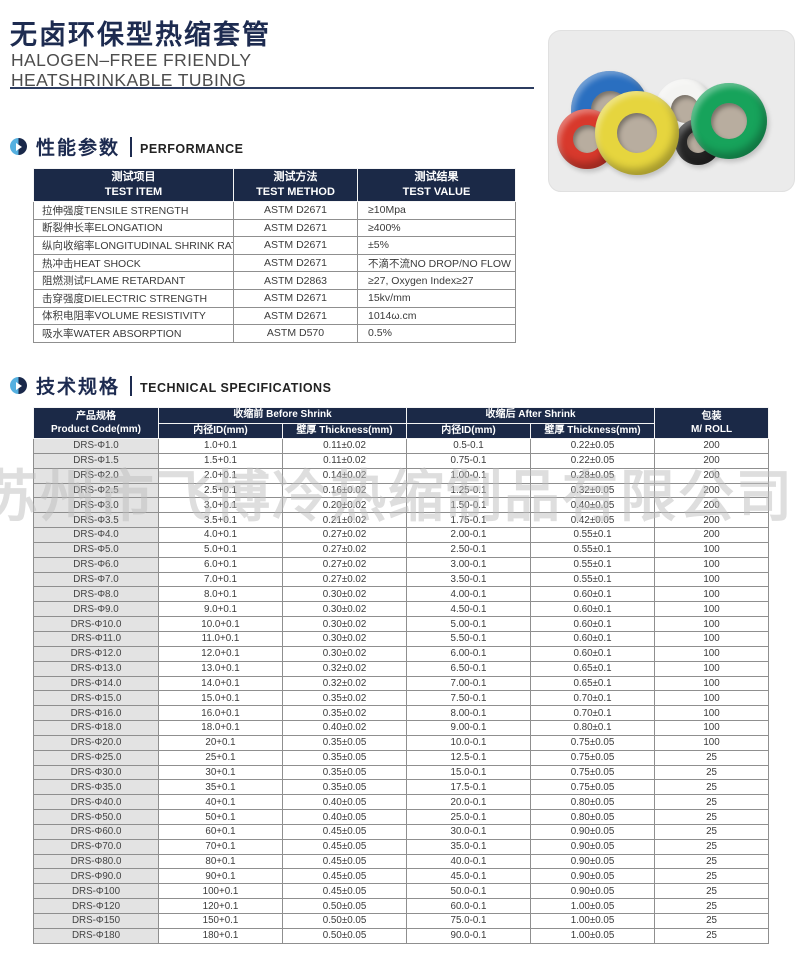  What do you see at coordinates (436, 210) in the screenshot?
I see `test-value-cell: ≥10Mpa` at bounding box center [436, 210].